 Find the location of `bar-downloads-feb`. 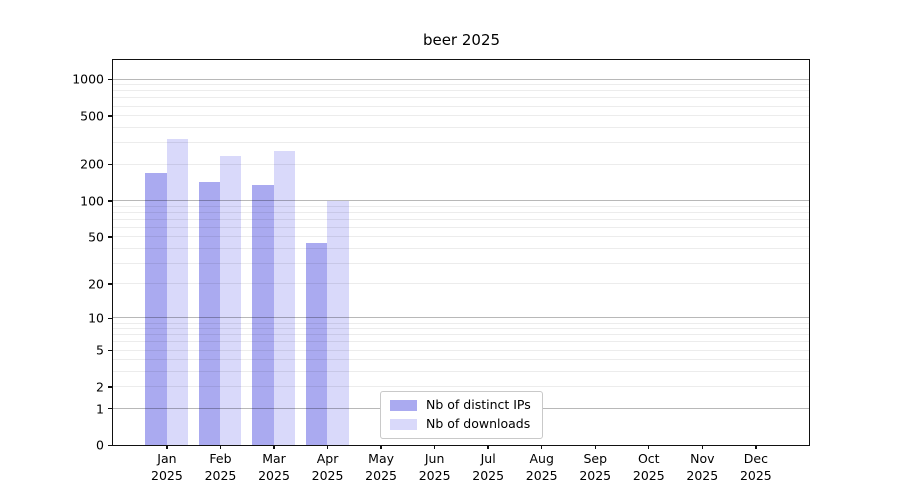

bar-downloads-feb is located at coordinates (231, 300).